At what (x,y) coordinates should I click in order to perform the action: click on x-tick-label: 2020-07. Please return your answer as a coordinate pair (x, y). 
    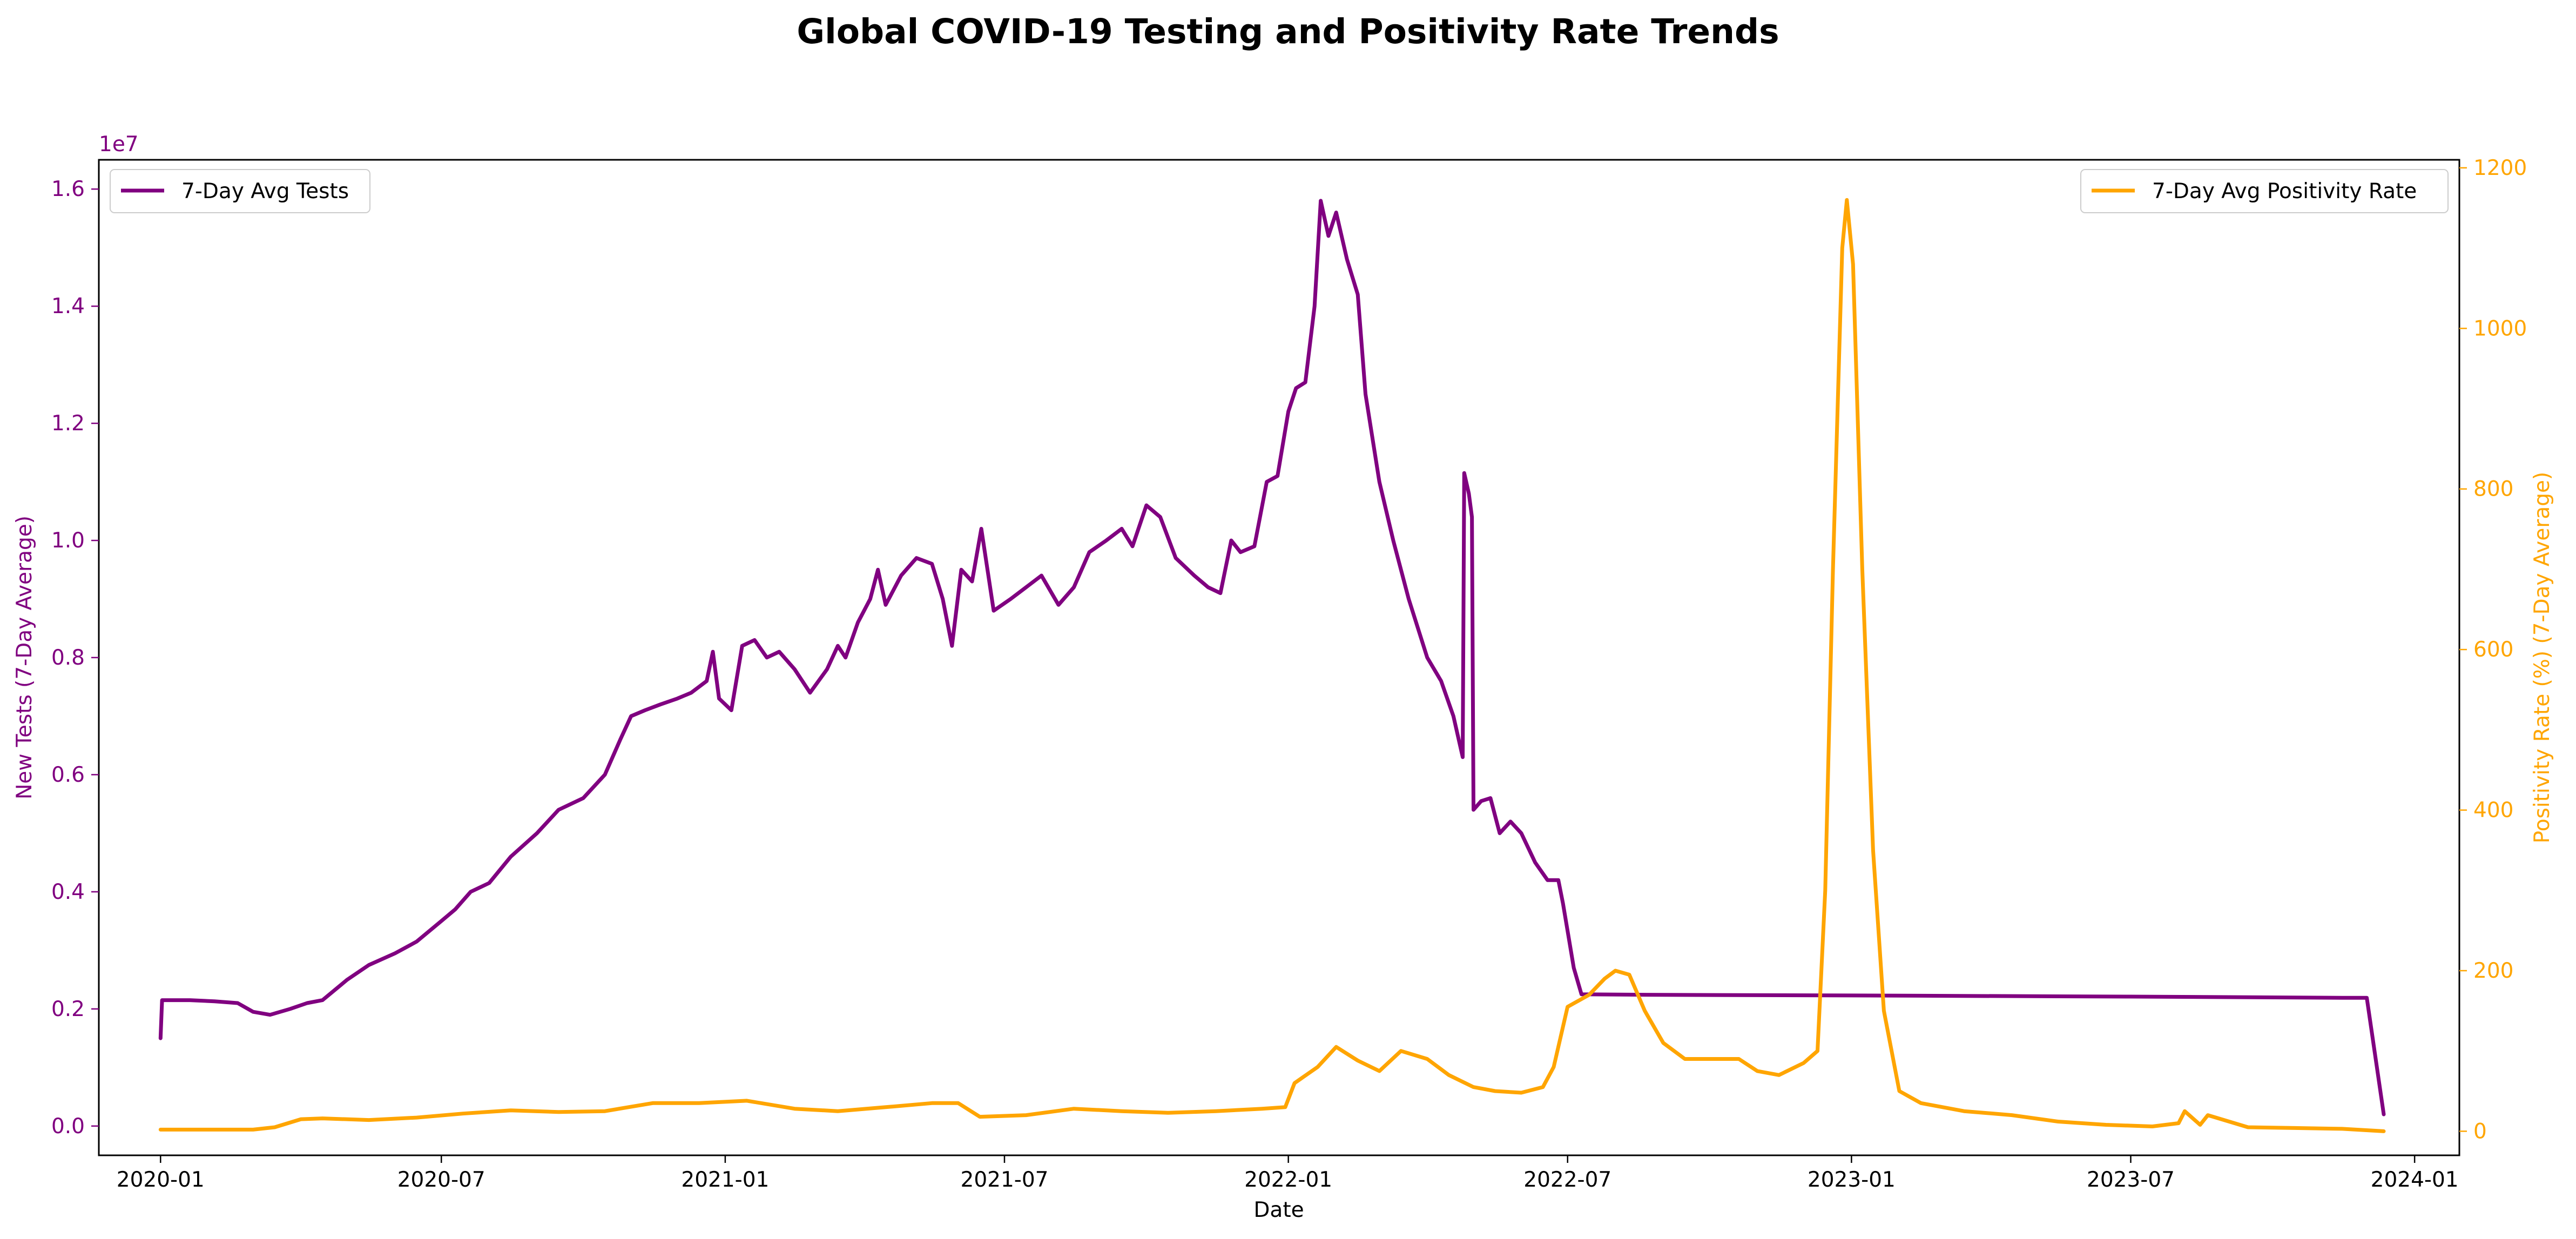
    Looking at the image, I should click on (441, 1180).